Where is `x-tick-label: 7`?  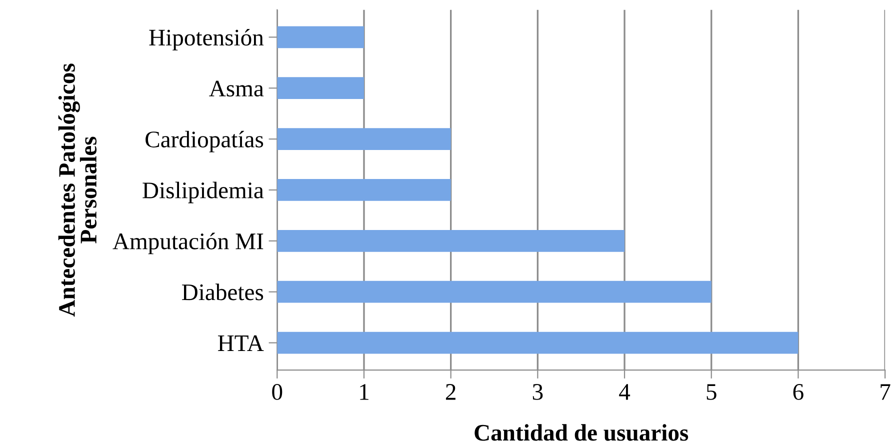
x-tick-label: 7 is located at coordinates (885, 392).